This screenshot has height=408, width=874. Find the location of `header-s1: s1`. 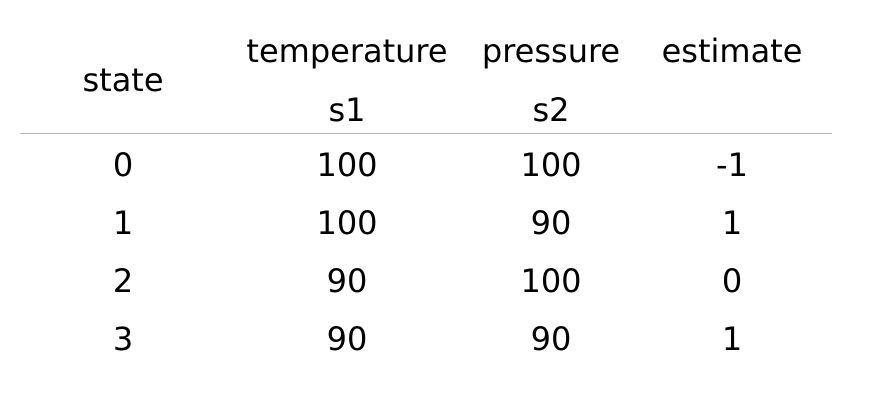

header-s1: s1 is located at coordinates (347, 110).